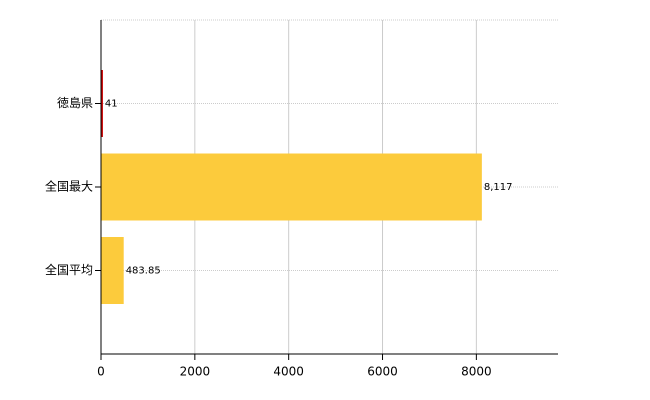 This screenshot has width=650, height=400. I want to click on y-tick-label: 全国平均, so click(69, 269).